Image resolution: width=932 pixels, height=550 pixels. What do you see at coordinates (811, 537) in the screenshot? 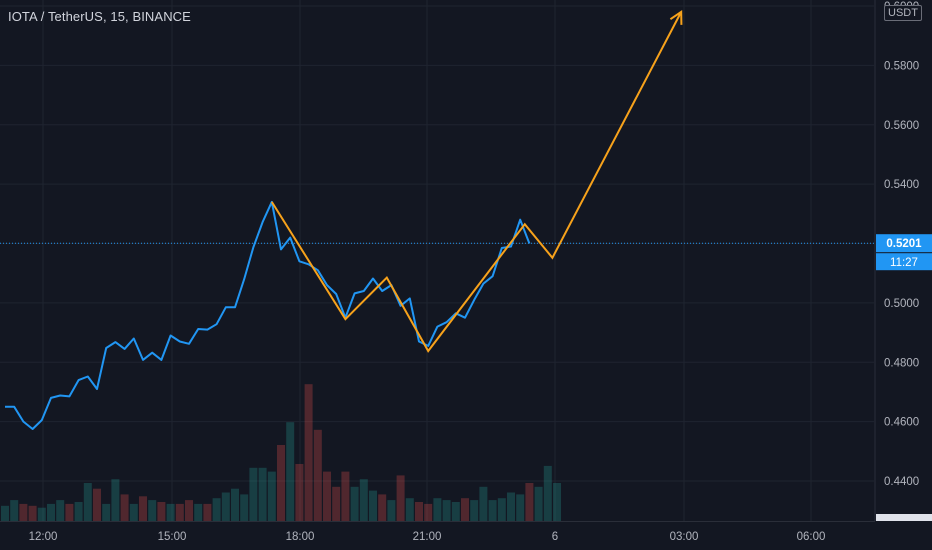
I see `x-tick-label: 06:00` at bounding box center [811, 537].